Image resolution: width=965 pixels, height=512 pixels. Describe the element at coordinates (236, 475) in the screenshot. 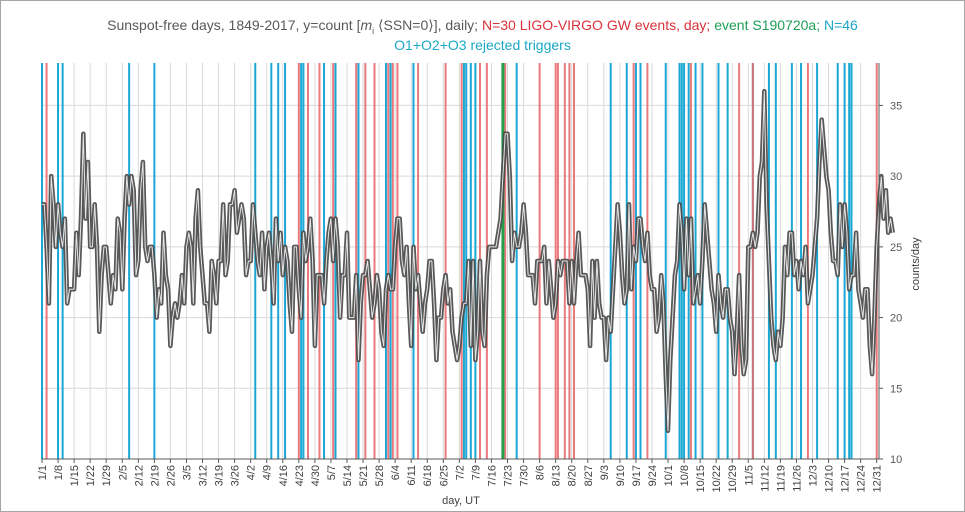

I see `x-tick-label: 3/26` at that location.